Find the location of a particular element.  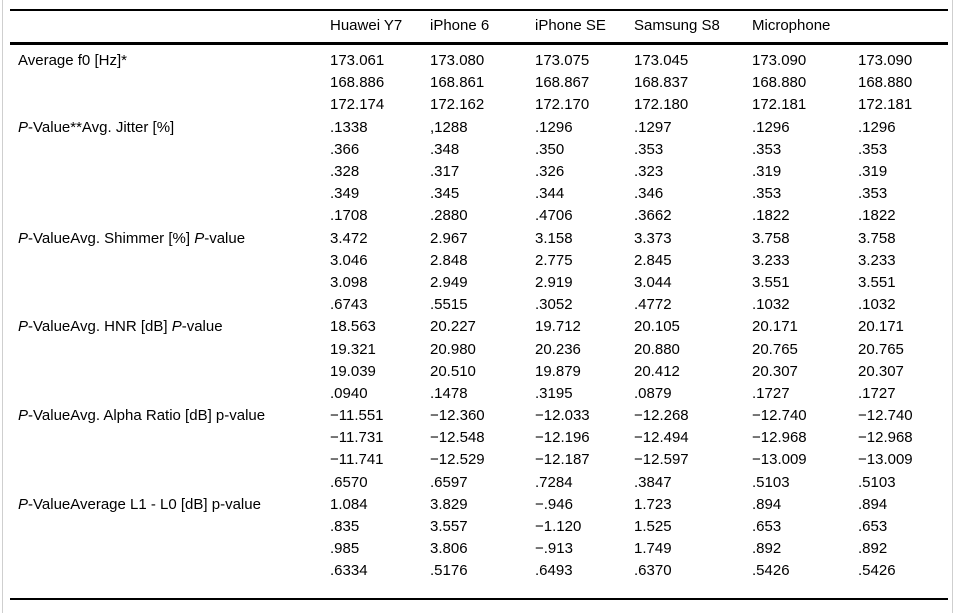

table-row: 19.321 20.980 20.236 20.880 20.765 20.765 is located at coordinates (479, 349).